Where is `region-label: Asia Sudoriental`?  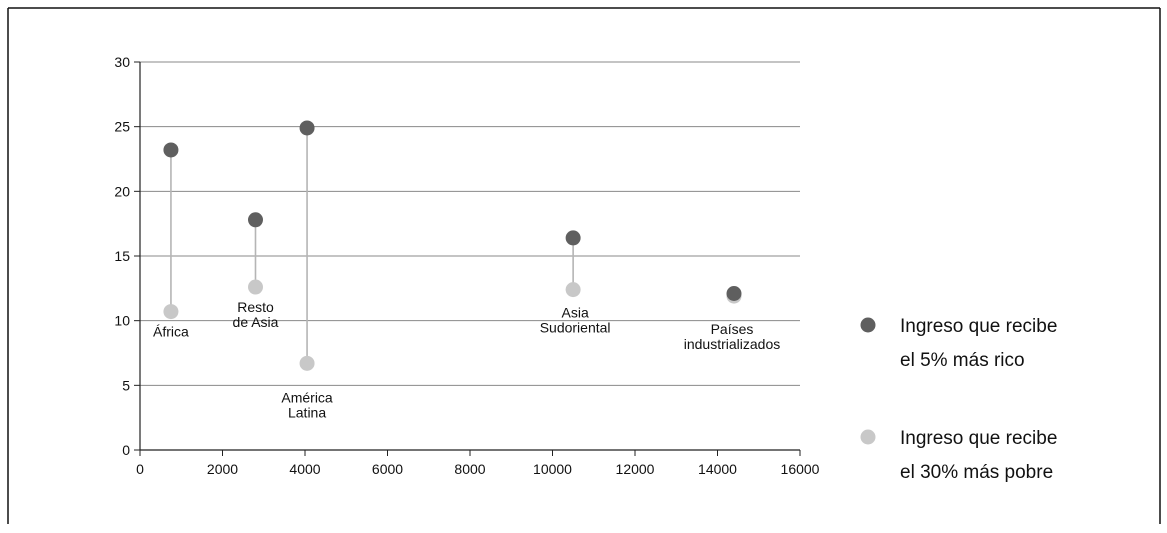 region-label: Asia Sudoriental is located at coordinates (575, 320).